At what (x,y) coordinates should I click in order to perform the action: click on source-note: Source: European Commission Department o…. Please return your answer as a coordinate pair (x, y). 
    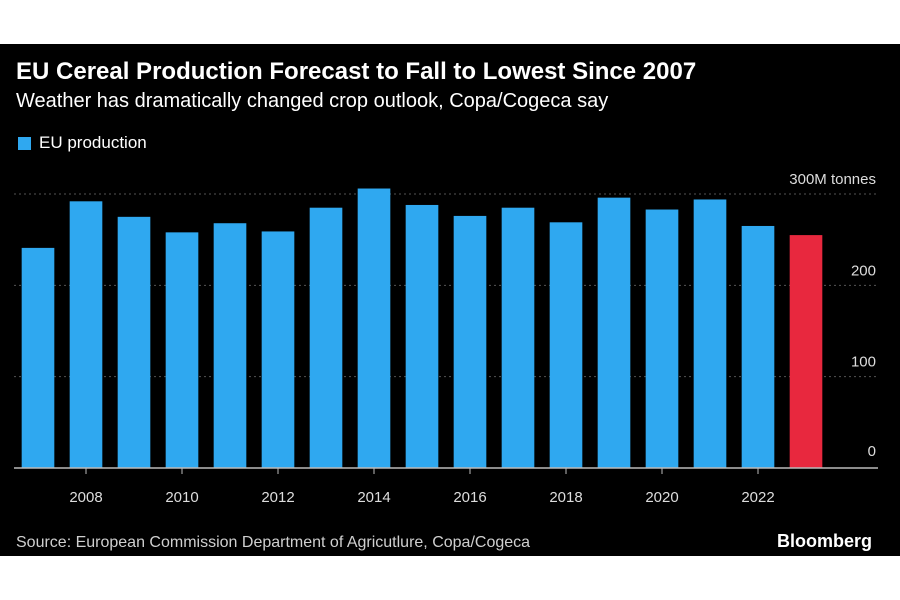
    Looking at the image, I should click on (273, 542).